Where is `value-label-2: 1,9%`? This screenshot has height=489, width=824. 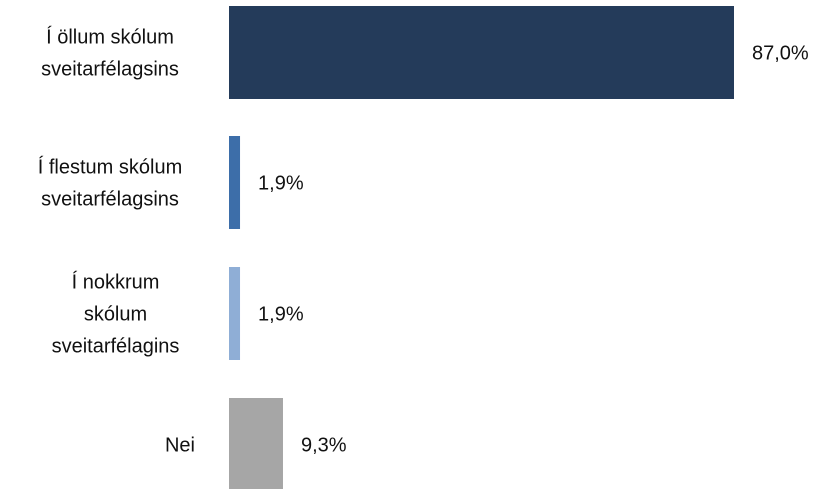 value-label-2: 1,9% is located at coordinates (281, 184).